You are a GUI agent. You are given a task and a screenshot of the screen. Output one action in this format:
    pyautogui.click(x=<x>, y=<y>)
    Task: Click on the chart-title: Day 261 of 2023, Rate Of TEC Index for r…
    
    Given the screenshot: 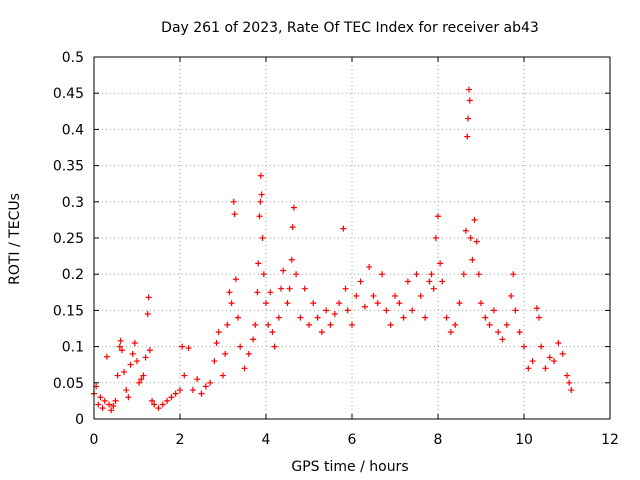 What is the action you would take?
    pyautogui.click(x=350, y=28)
    